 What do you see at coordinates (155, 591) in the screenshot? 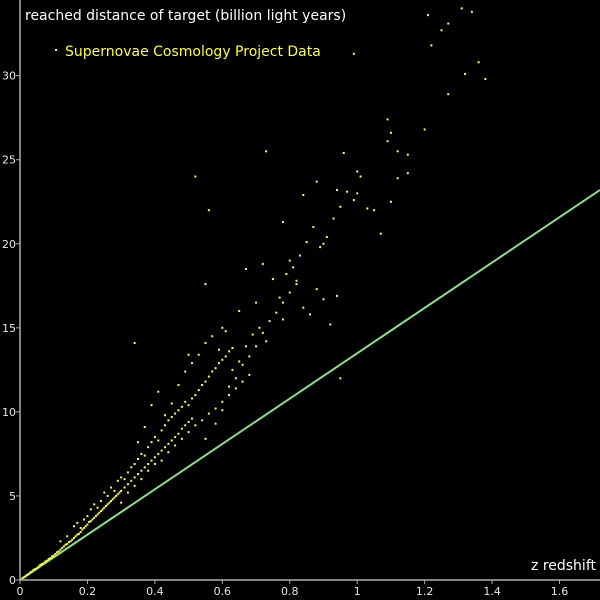
I see `x-tick-label: 0.4` at bounding box center [155, 591].